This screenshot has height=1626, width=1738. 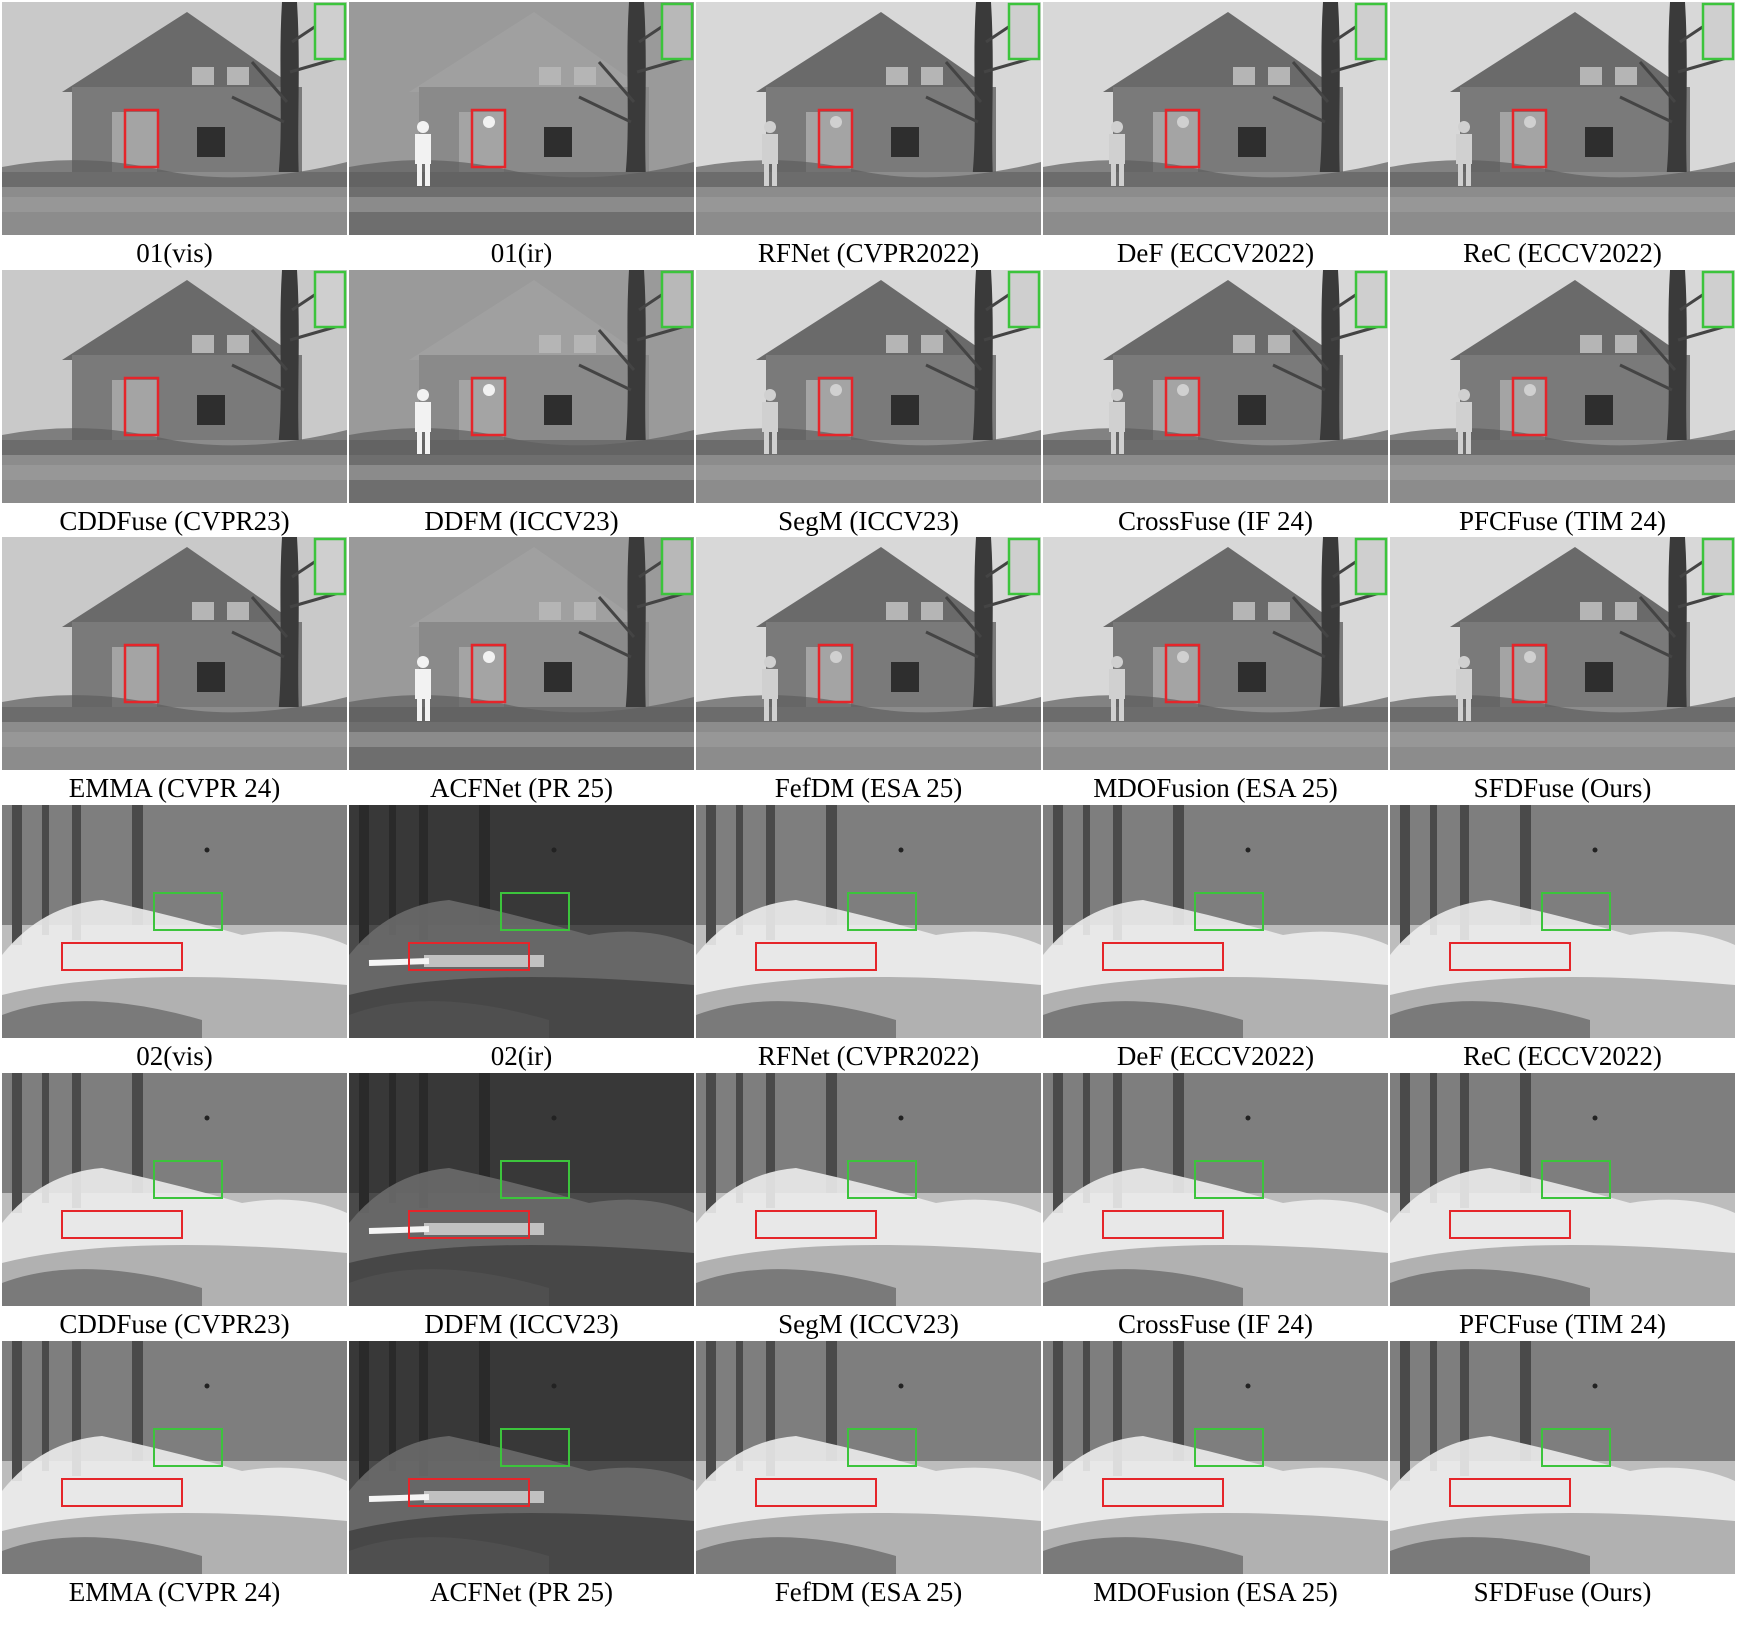 What do you see at coordinates (174, 1056) in the screenshot?
I see `image-caption: 02(vis)` at bounding box center [174, 1056].